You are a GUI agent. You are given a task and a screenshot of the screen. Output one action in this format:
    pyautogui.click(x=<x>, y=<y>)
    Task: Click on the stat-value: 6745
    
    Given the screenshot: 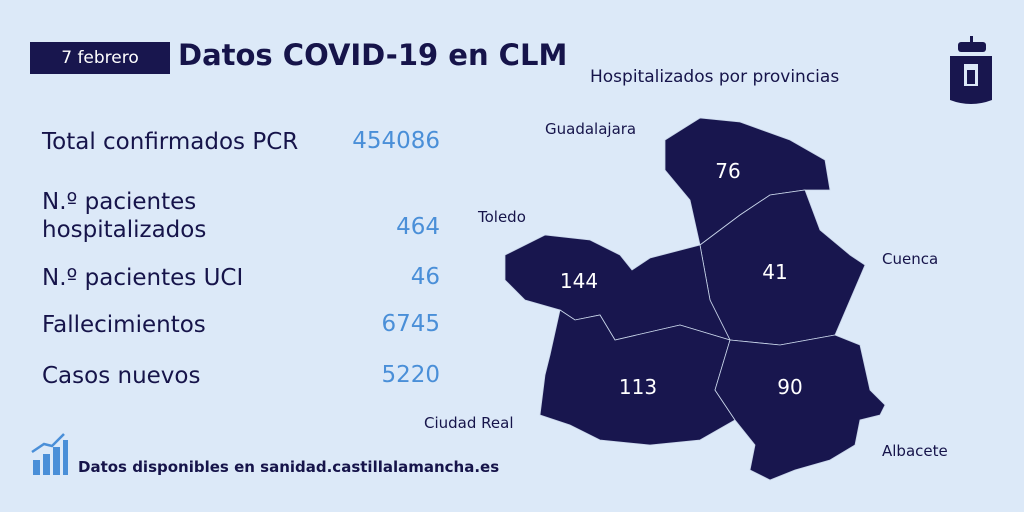 What is the action you would take?
    pyautogui.click(x=410, y=324)
    